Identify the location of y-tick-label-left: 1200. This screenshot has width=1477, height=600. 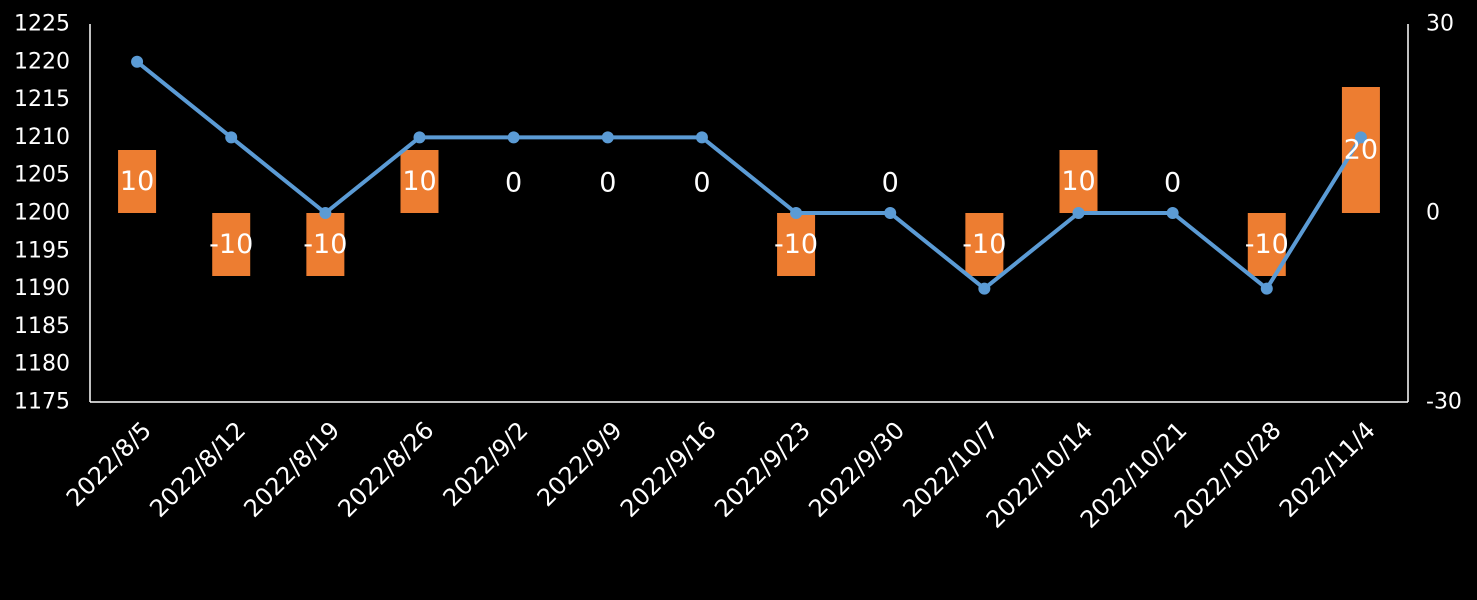
(42, 213).